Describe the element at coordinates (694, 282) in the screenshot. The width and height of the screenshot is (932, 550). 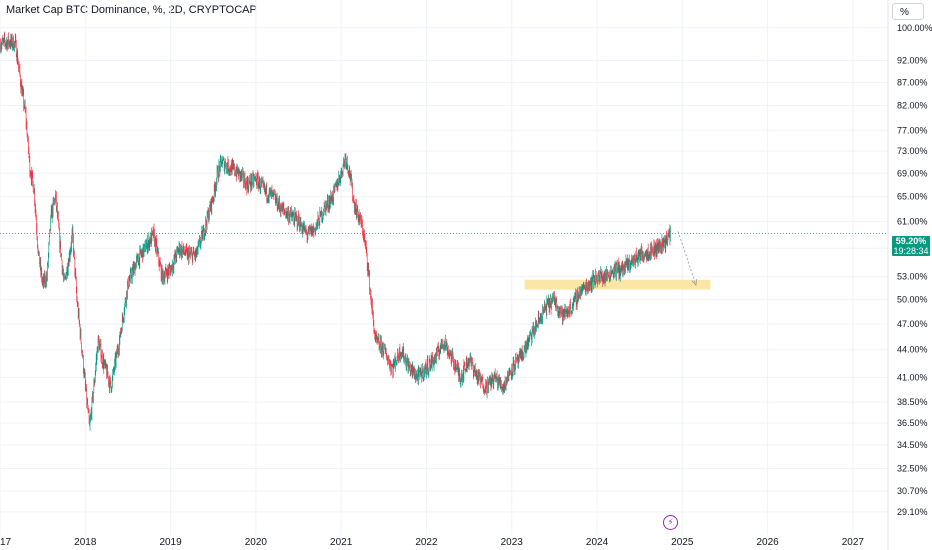
I see `arrow-head` at that location.